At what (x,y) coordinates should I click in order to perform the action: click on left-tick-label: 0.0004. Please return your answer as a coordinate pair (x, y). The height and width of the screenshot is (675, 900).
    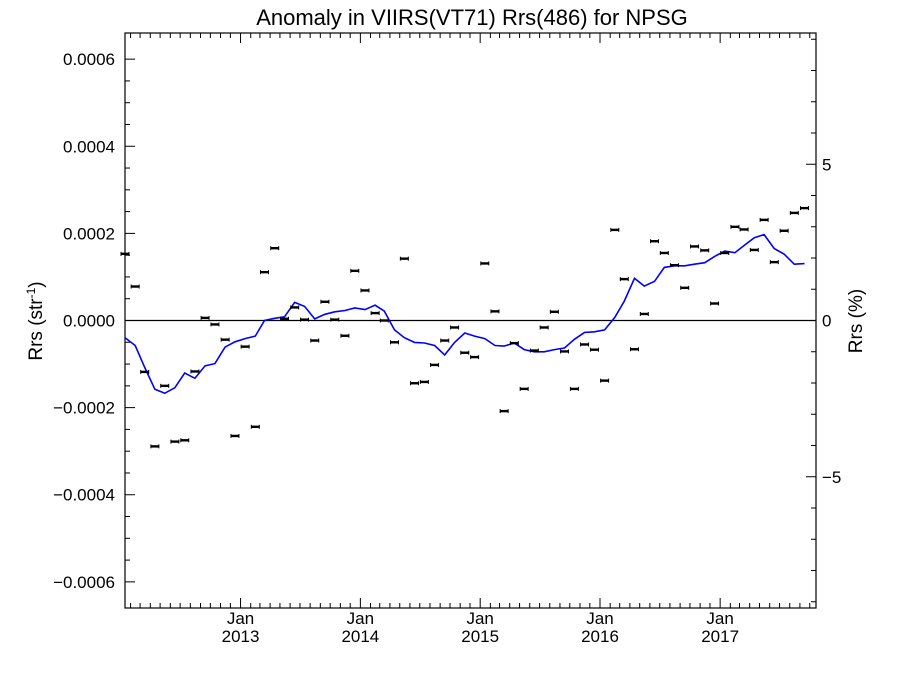
    Looking at the image, I should click on (89, 146).